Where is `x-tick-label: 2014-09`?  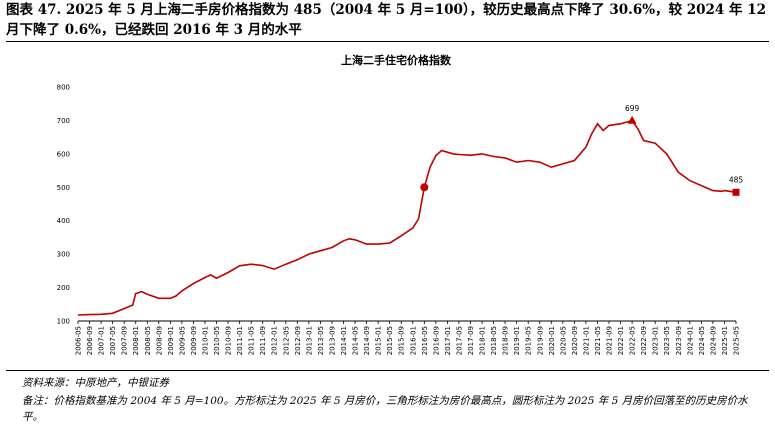
x-tick-label: 2014-09 is located at coordinates (367, 340).